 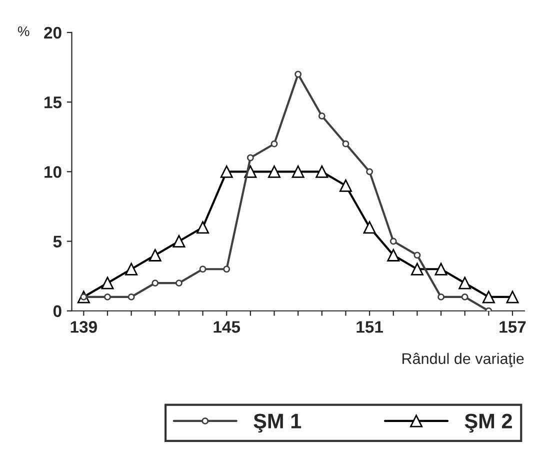 I want to click on x-tick-label: 157, so click(x=513, y=327).